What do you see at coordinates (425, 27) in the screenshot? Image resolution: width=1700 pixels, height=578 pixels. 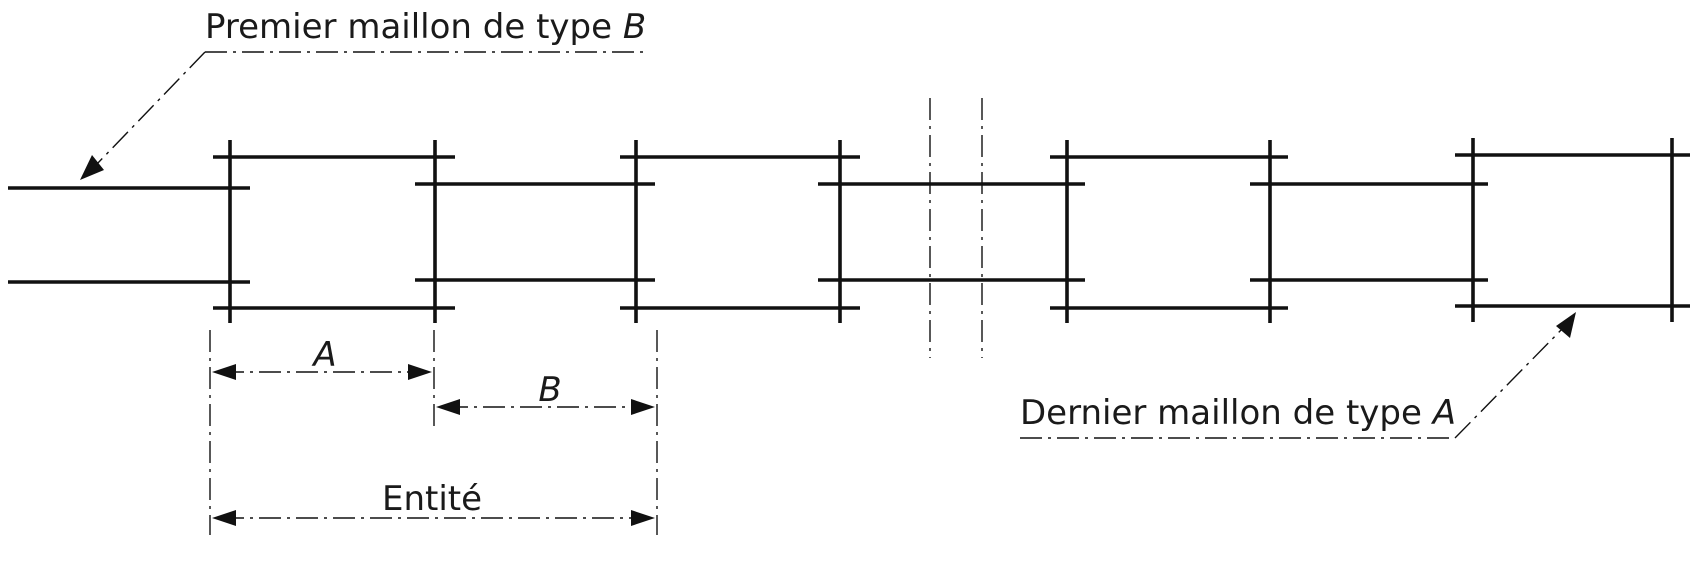 I see `callout-first-link-label: Premier maillon de type B` at bounding box center [425, 27].